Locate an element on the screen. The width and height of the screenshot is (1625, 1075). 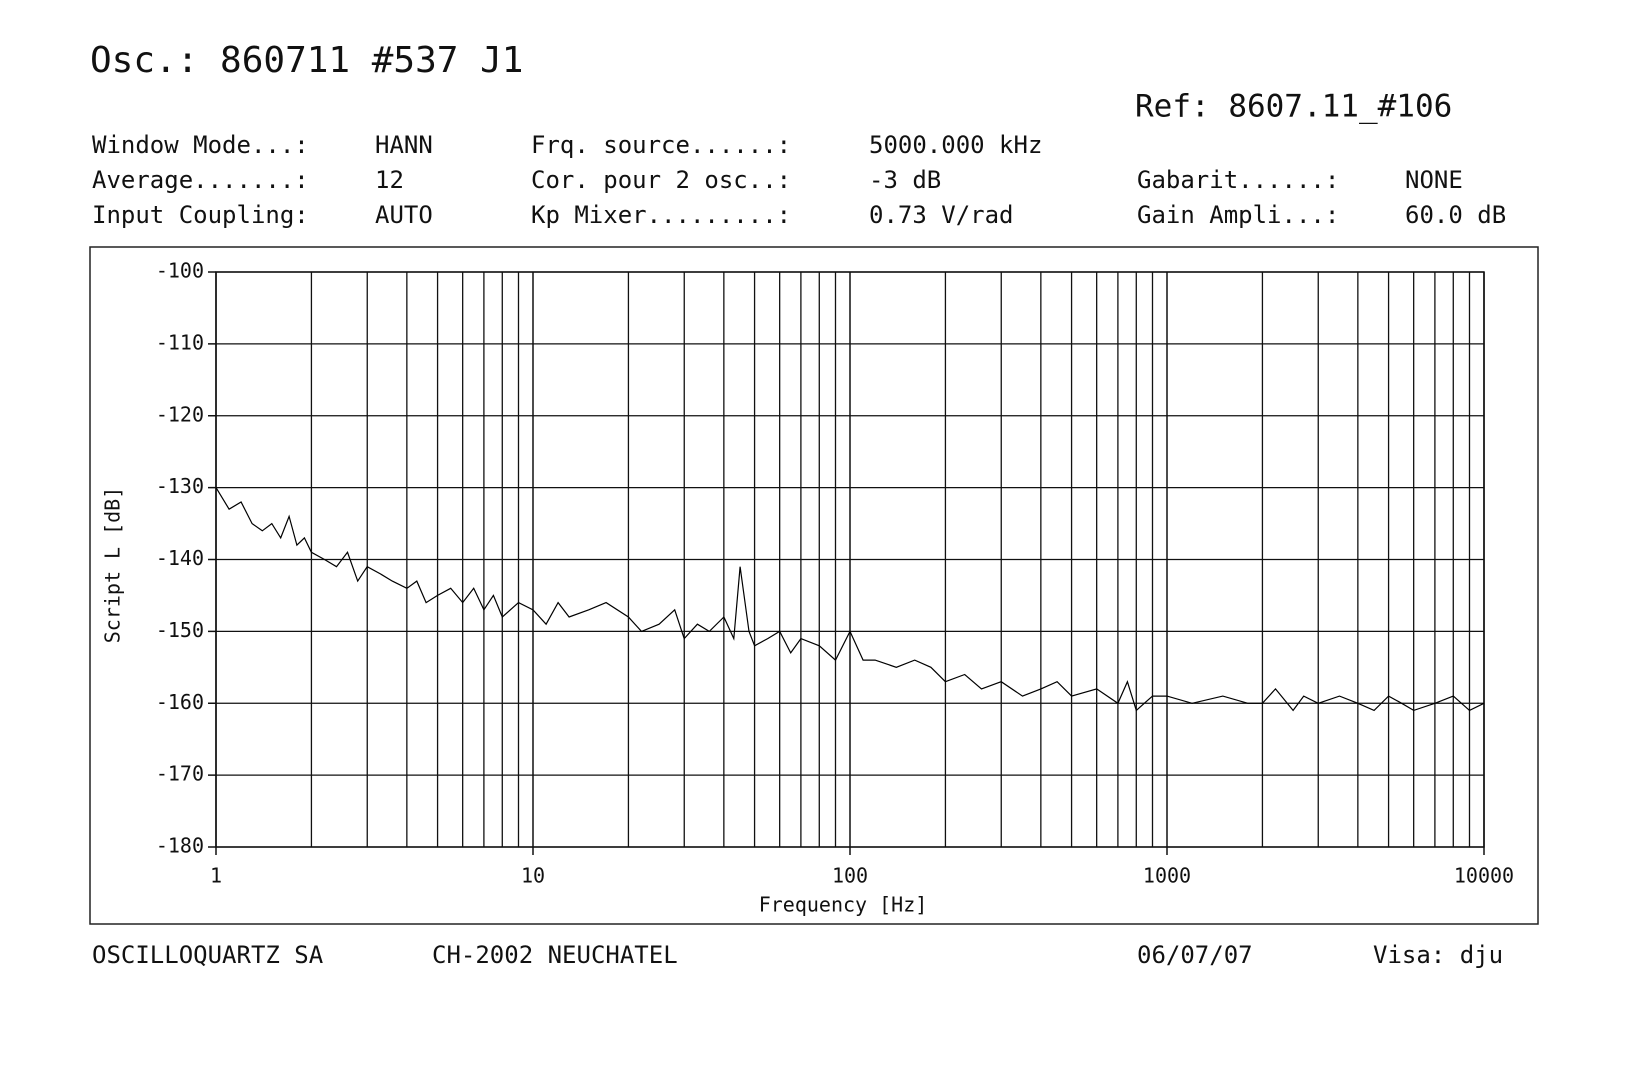
param-value: HANN is located at coordinates (404, 145).